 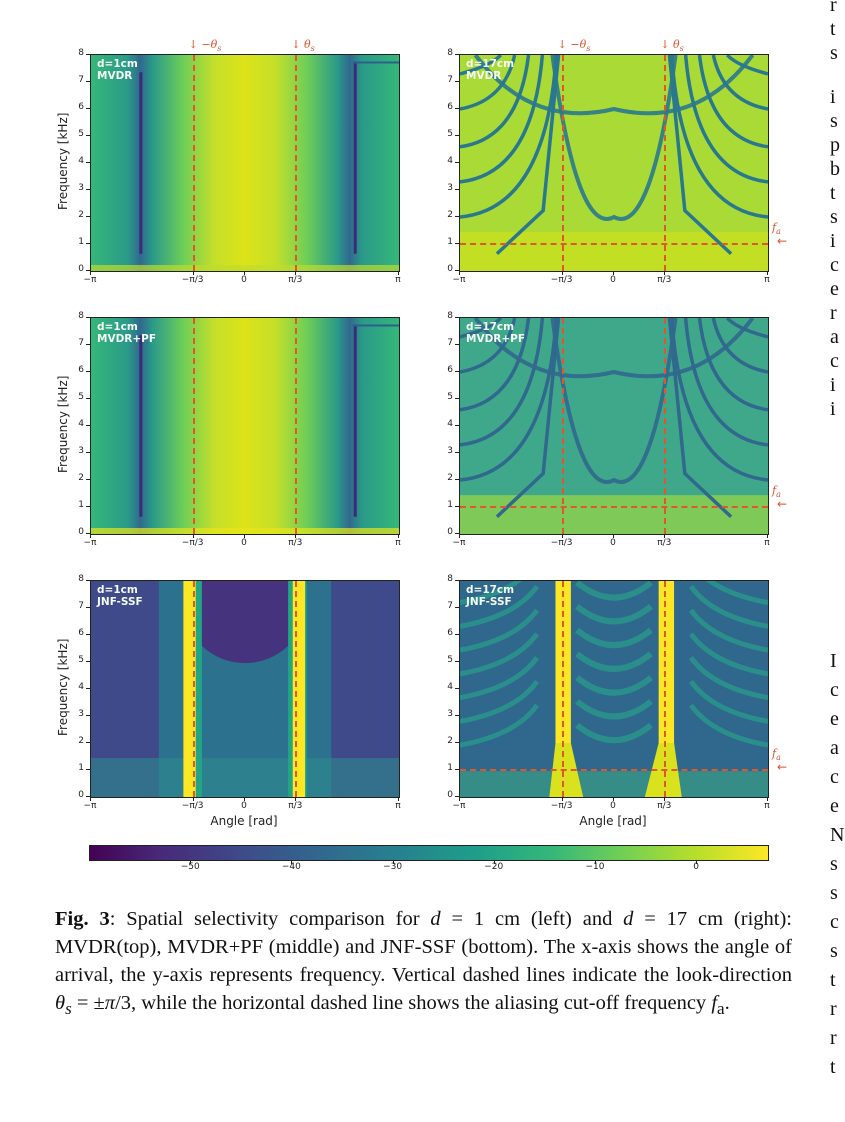 What do you see at coordinates (81, 269) in the screenshot?
I see `y-tick-label: 0` at bounding box center [81, 269].